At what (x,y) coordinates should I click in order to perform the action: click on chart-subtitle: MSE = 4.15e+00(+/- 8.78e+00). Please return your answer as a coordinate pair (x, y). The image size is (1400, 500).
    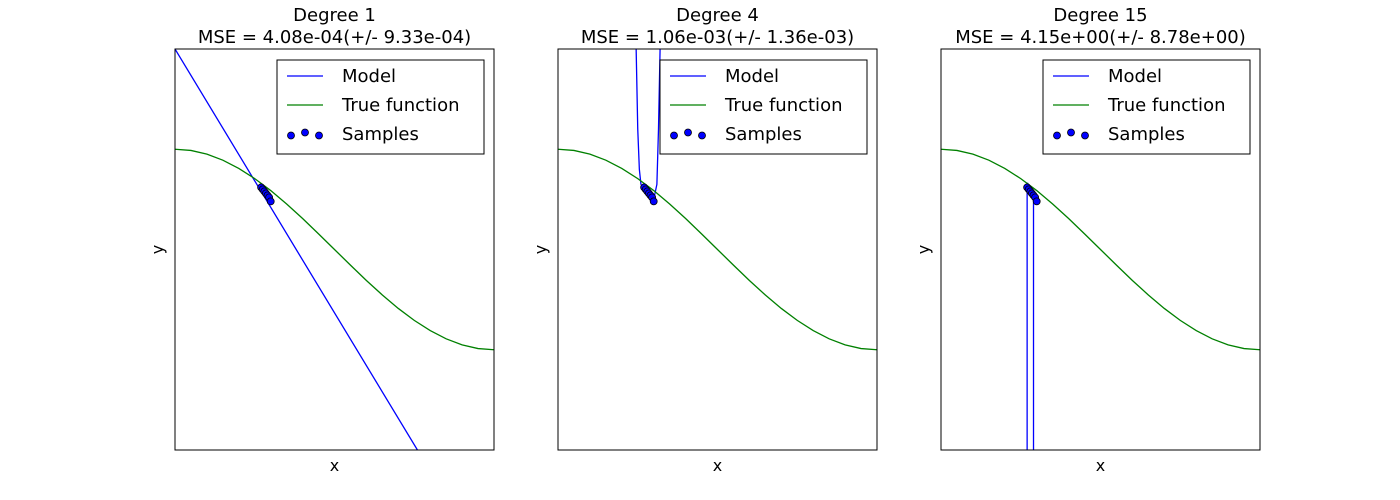
    Looking at the image, I should click on (1100, 37).